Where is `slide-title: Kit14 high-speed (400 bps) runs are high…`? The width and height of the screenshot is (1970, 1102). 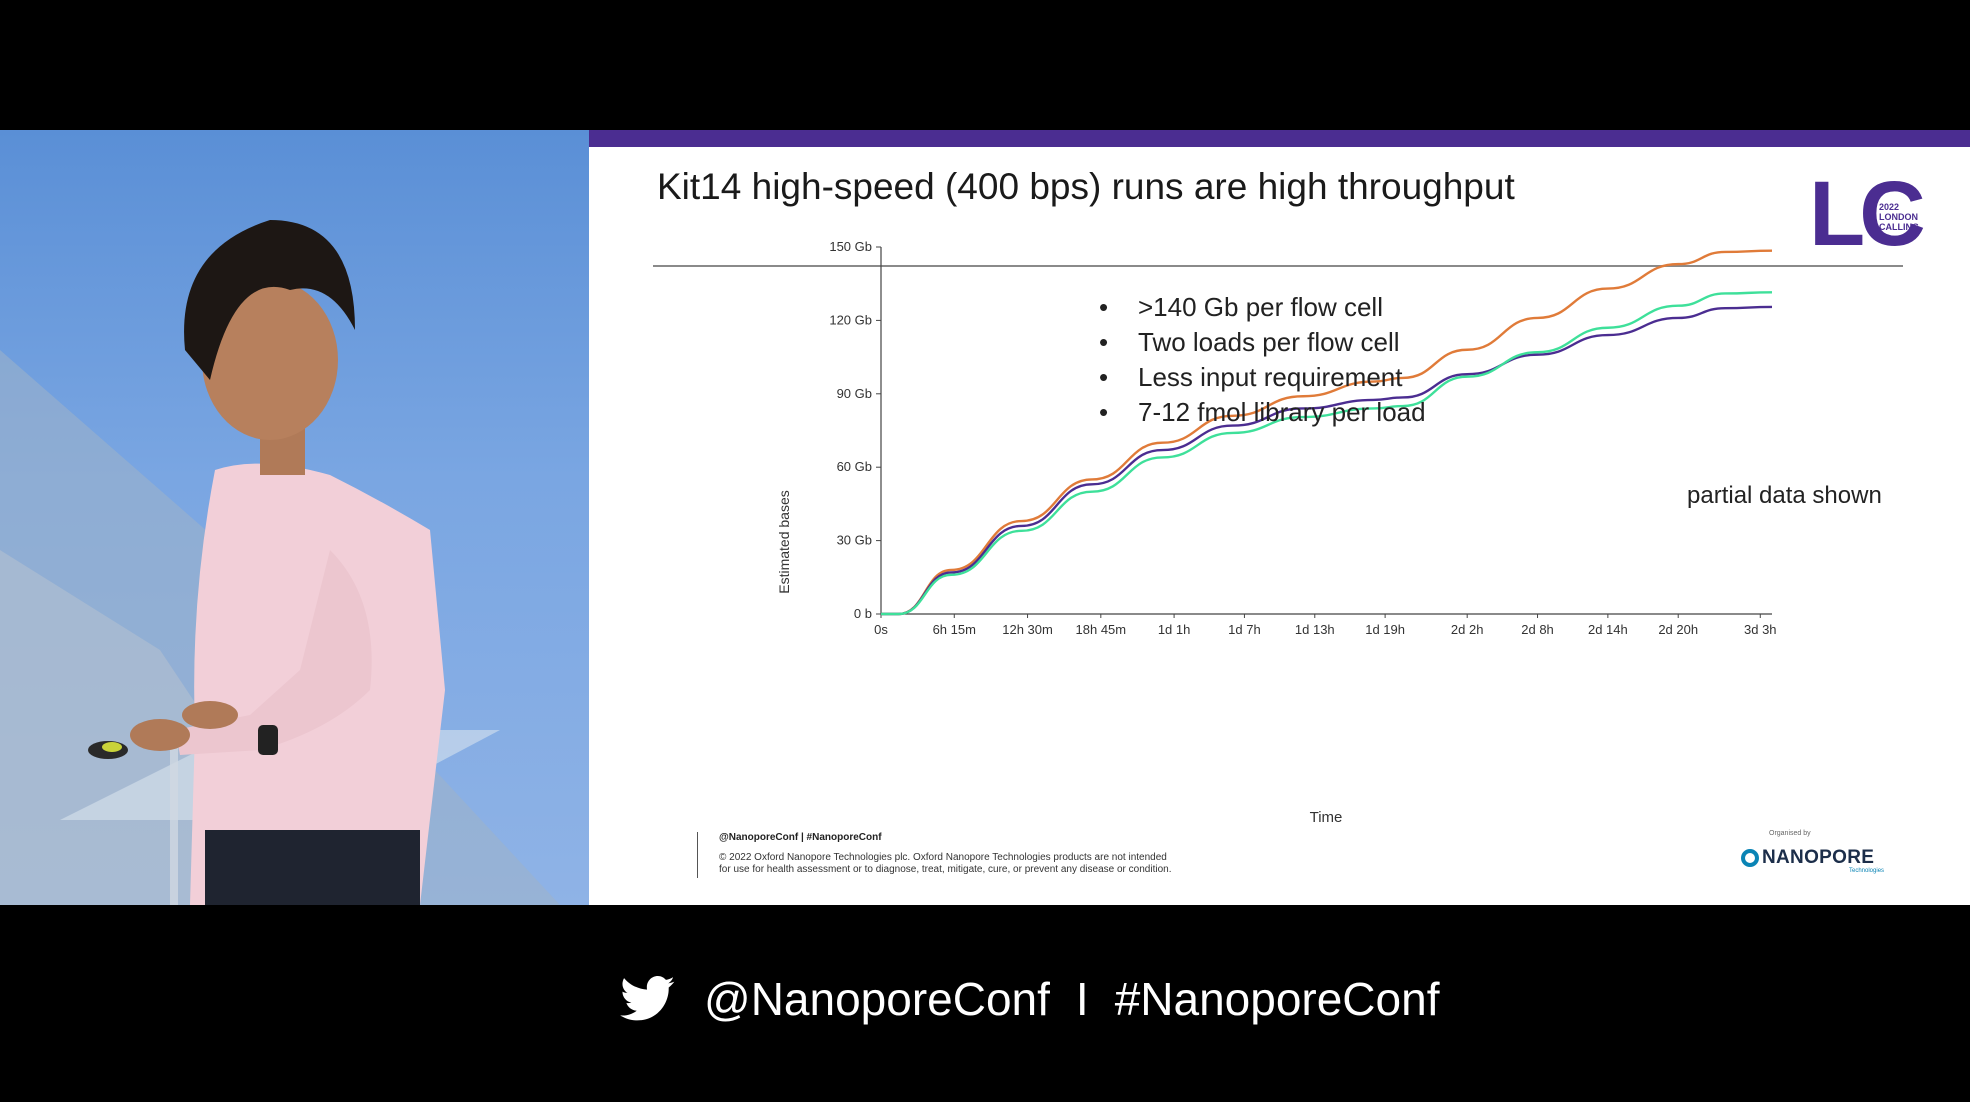 slide-title: Kit14 high-speed (400 bps) runs are high… is located at coordinates (1086, 186).